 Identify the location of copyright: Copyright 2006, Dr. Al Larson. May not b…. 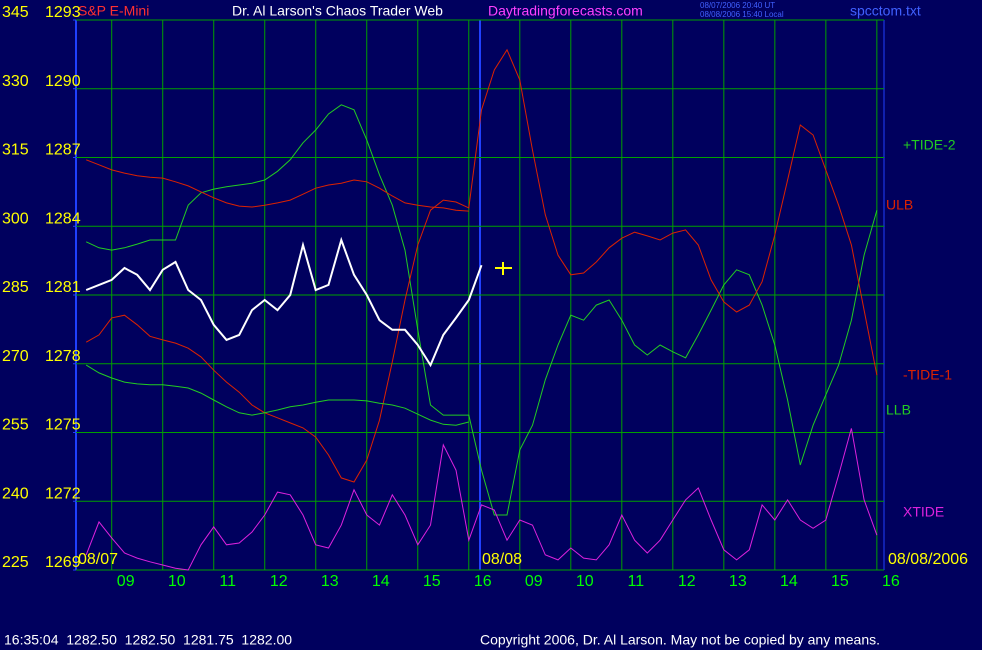
(680, 640).